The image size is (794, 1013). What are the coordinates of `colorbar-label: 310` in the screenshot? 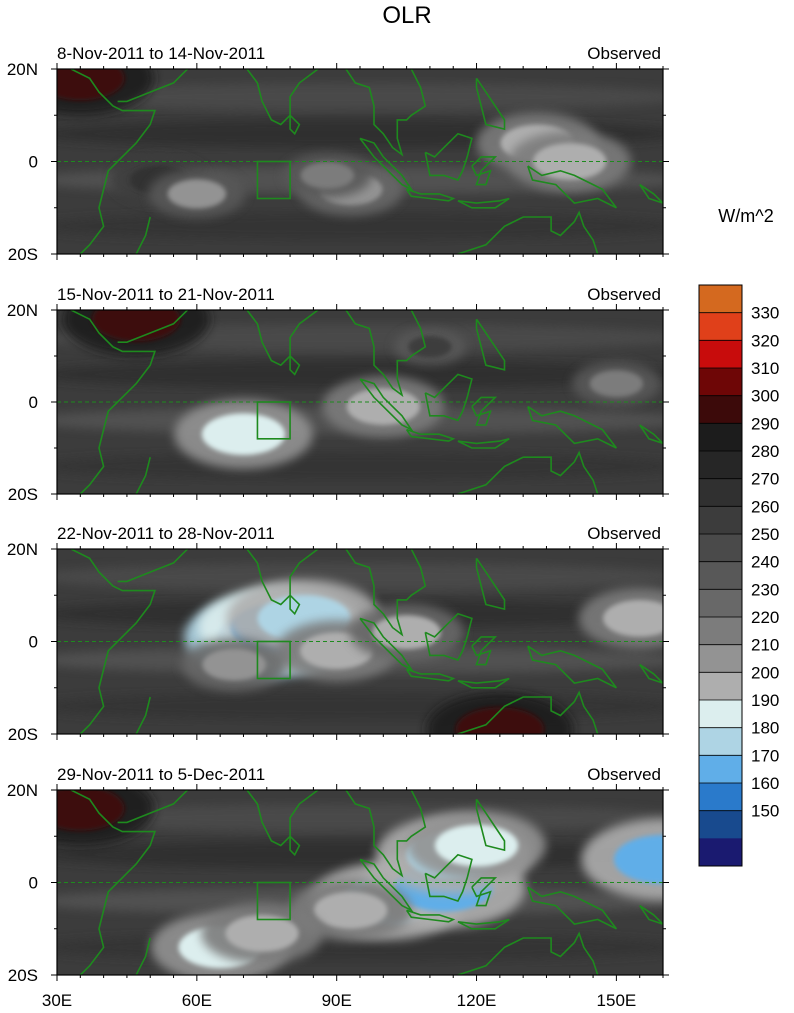 It's located at (765, 368).